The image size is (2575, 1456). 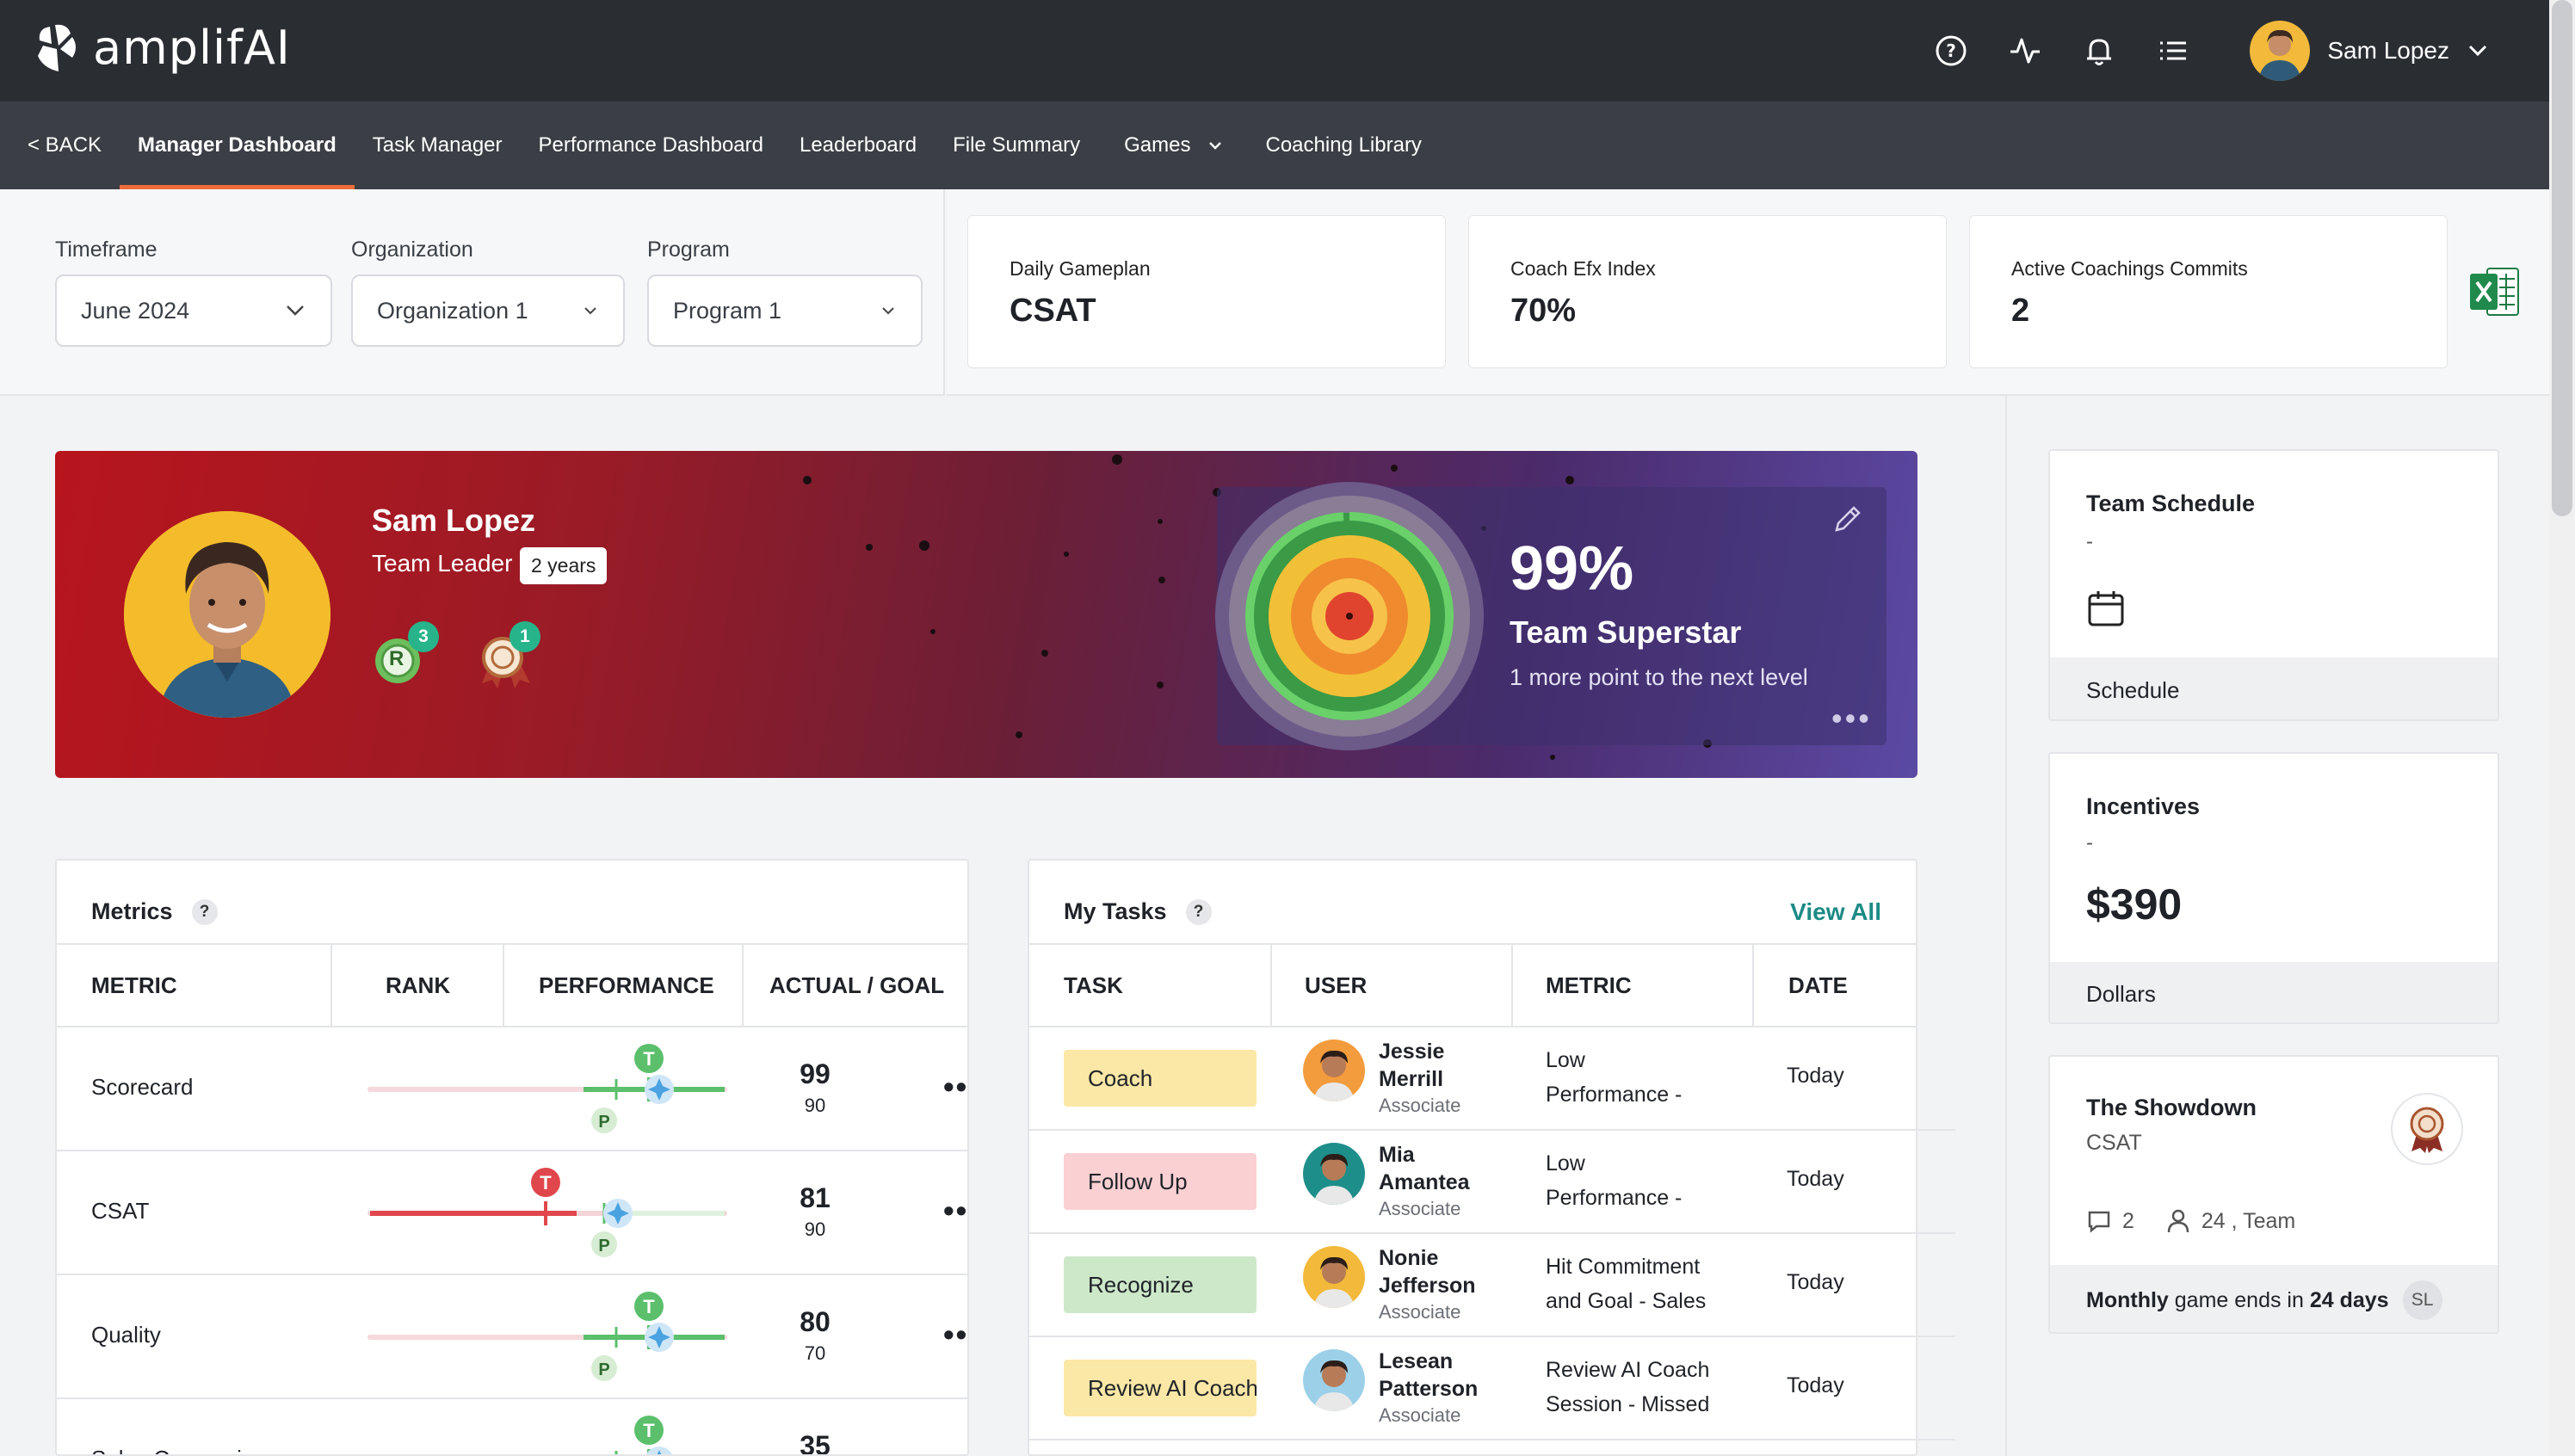 What do you see at coordinates (626, 985) in the screenshot?
I see `header-performance: PERFORMANCE` at bounding box center [626, 985].